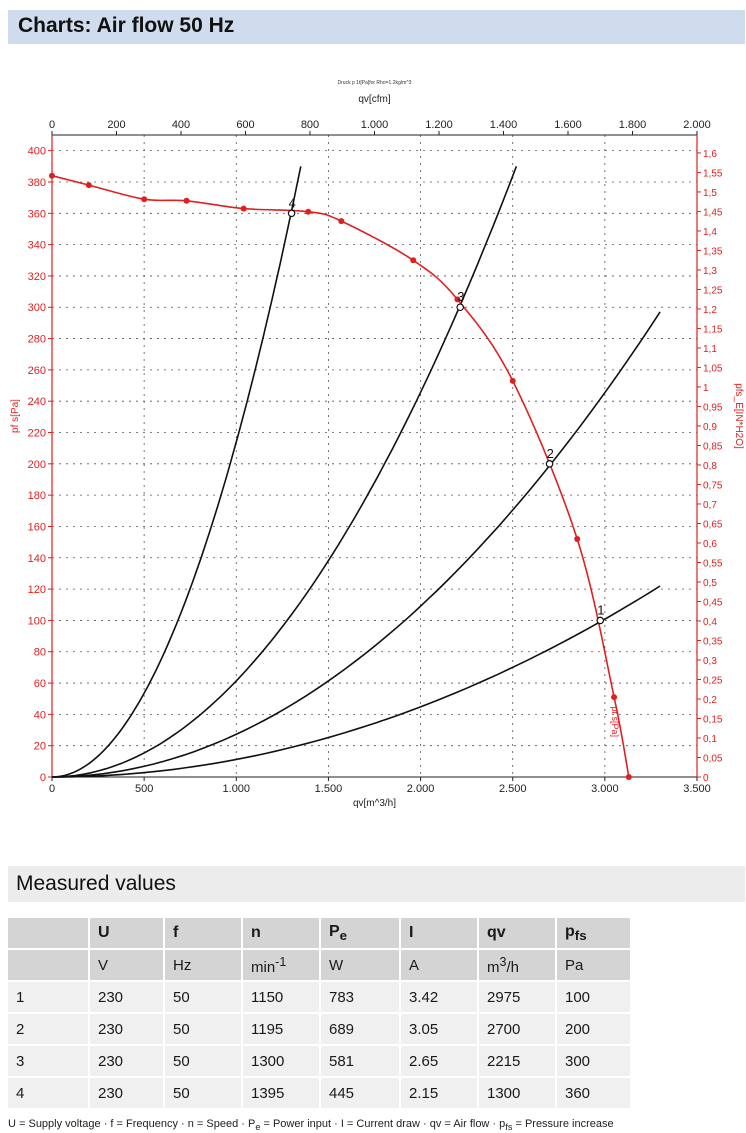 Image resolution: width=746 pixels, height=1133 pixels. What do you see at coordinates (550, 453) in the screenshot?
I see `operating-point-label-2: 2` at bounding box center [550, 453].